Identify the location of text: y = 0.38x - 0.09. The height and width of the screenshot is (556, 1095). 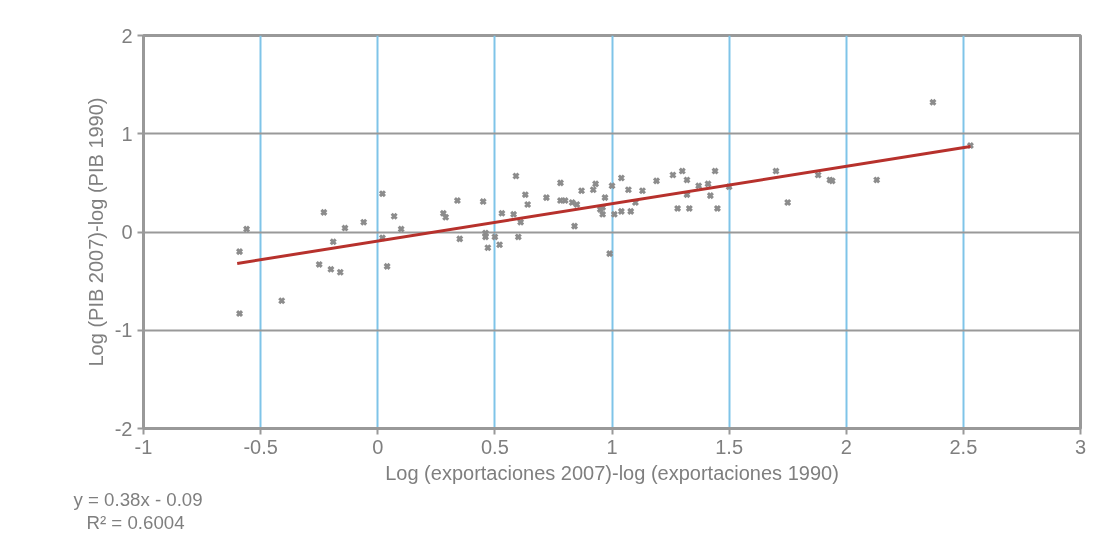
(138, 499).